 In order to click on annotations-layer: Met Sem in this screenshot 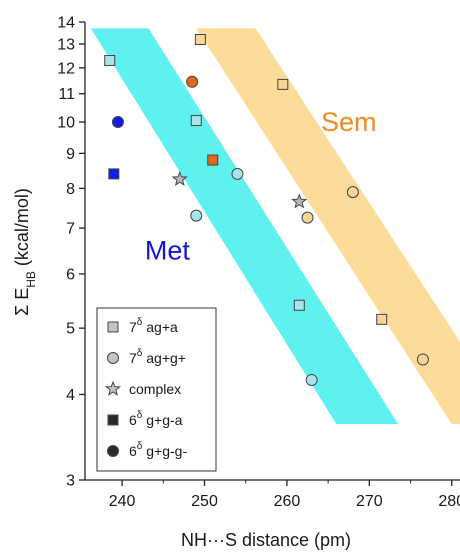, I will do `click(261, 186)`.